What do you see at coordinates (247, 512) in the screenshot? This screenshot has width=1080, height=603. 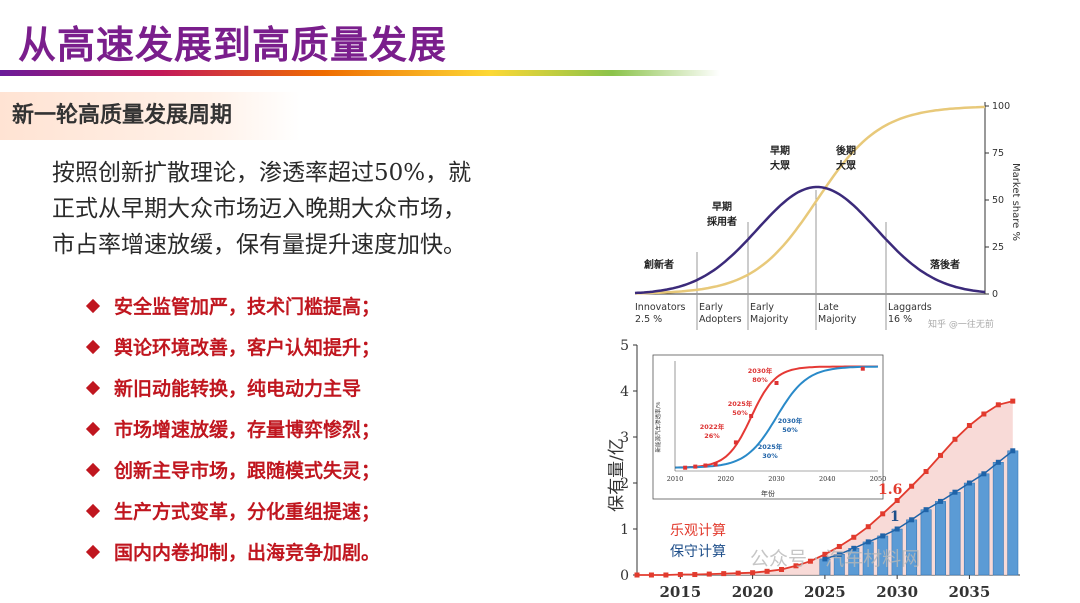 I see `list-item-text: 生产方式变革，分化重组提速；` at bounding box center [247, 512].